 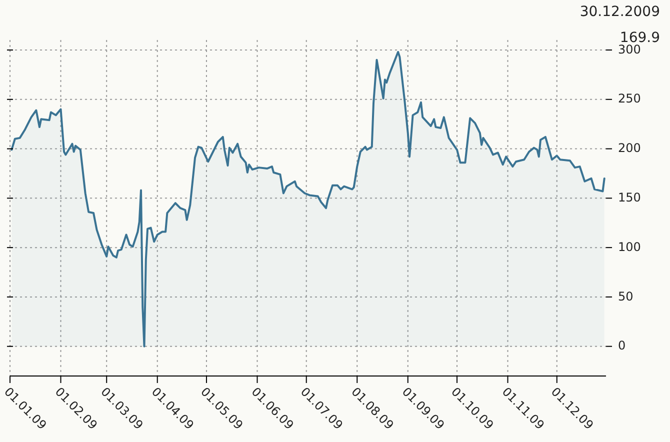 What do you see at coordinates (629, 99) in the screenshot?
I see `y-tick-label: 250` at bounding box center [629, 99].